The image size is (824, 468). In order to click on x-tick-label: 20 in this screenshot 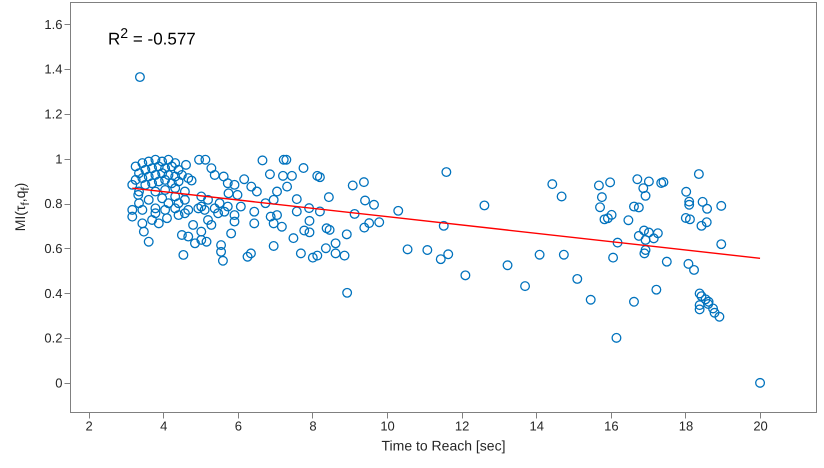, I will do `click(760, 426)`.